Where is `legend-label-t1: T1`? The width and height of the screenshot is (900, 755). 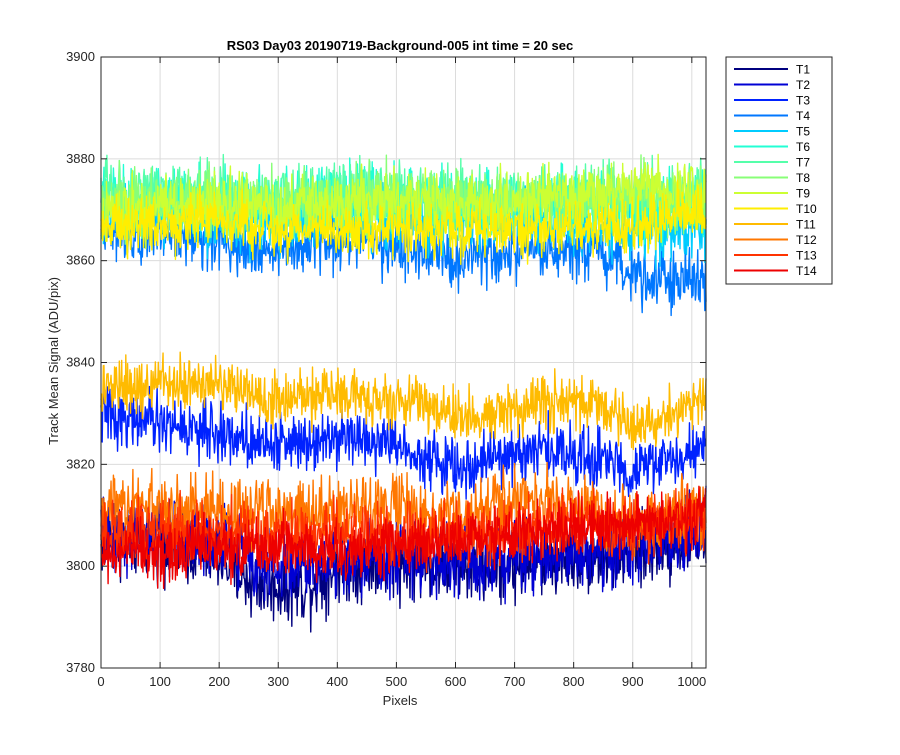 legend-label-t1: T1 is located at coordinates (803, 70).